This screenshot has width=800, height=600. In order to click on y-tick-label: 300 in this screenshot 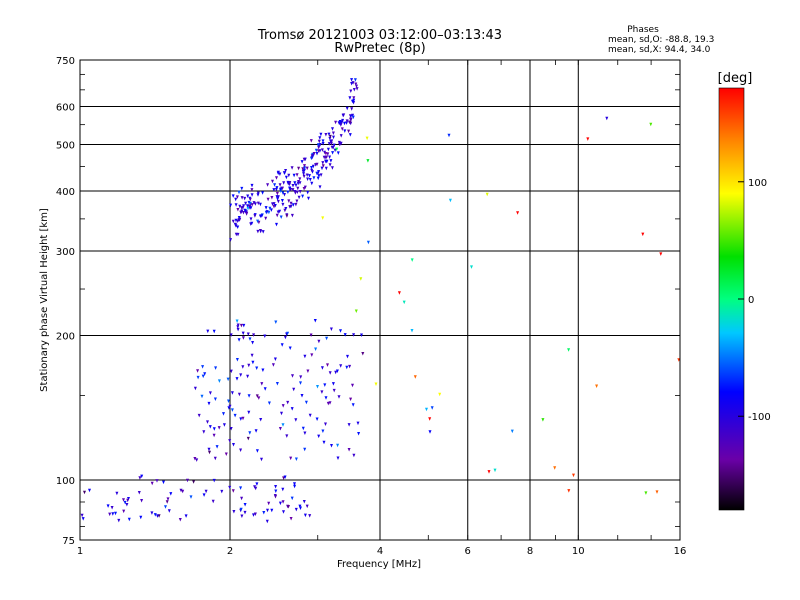, I will do `click(65, 252)`.